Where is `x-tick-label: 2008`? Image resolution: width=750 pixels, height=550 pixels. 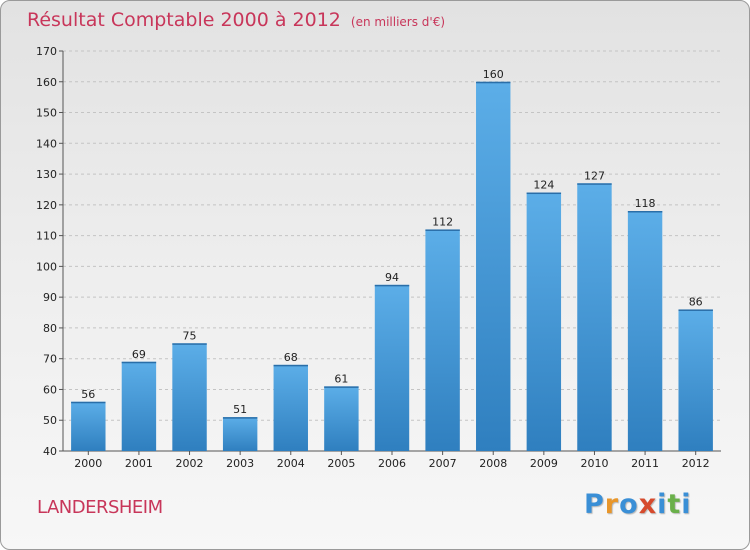
x-tick-label: 2008 is located at coordinates (493, 463).